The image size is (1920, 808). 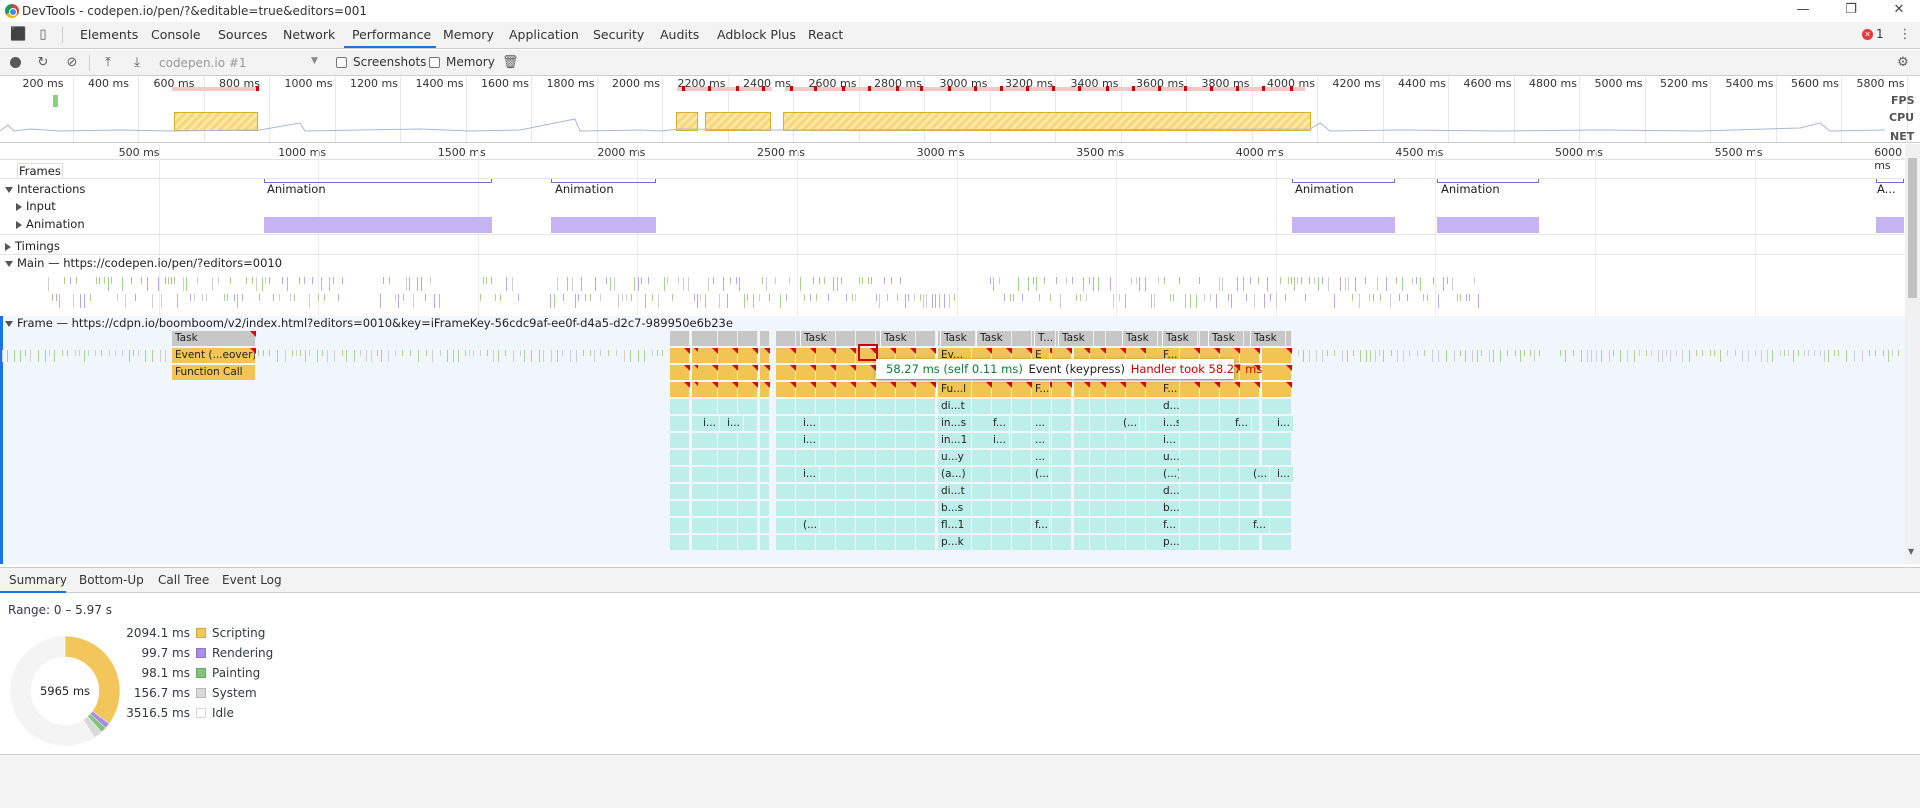 I want to click on error-icon: ✕, so click(x=1867, y=34).